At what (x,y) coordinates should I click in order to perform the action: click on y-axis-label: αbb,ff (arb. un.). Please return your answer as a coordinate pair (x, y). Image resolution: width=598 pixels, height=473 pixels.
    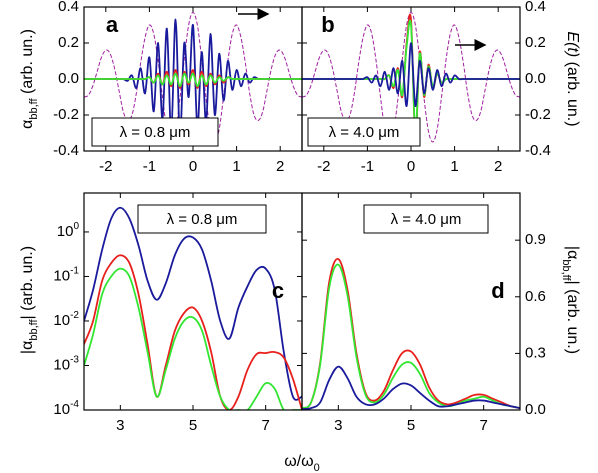
    Looking at the image, I should click on (29, 79).